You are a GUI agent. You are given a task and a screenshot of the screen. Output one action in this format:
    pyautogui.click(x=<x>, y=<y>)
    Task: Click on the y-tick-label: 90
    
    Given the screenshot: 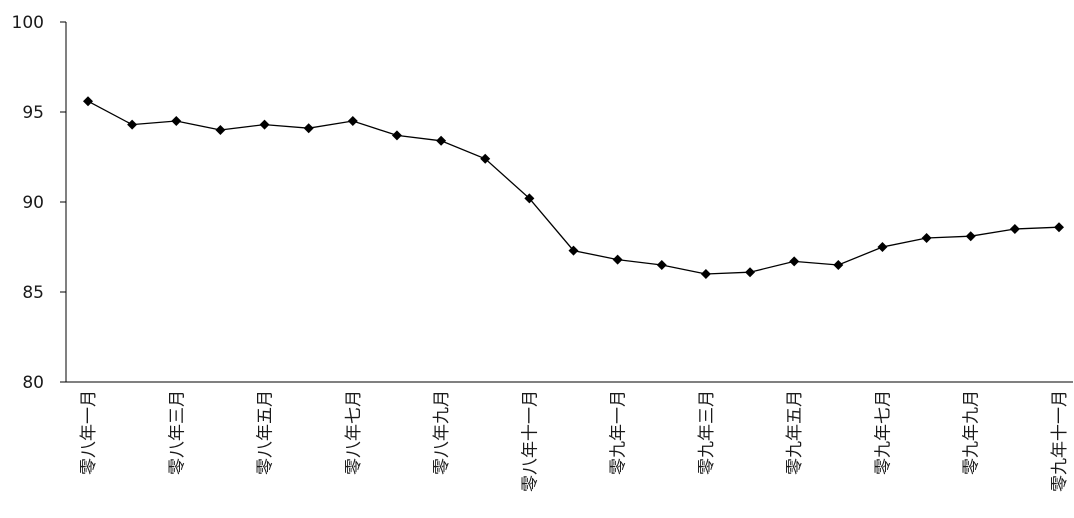 What is the action you would take?
    pyautogui.click(x=33, y=203)
    